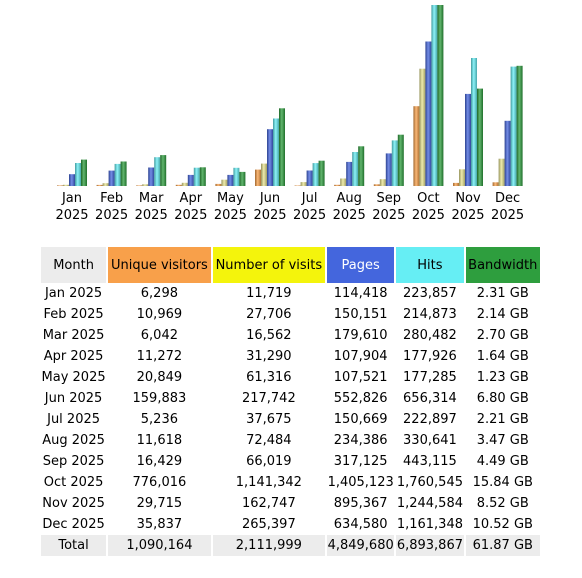  I want to click on cell-month: Mar 2025, so click(73, 335).